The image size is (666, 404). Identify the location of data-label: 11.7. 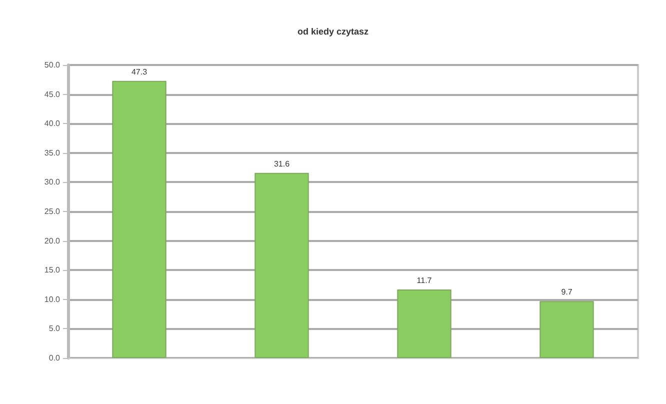
(424, 280).